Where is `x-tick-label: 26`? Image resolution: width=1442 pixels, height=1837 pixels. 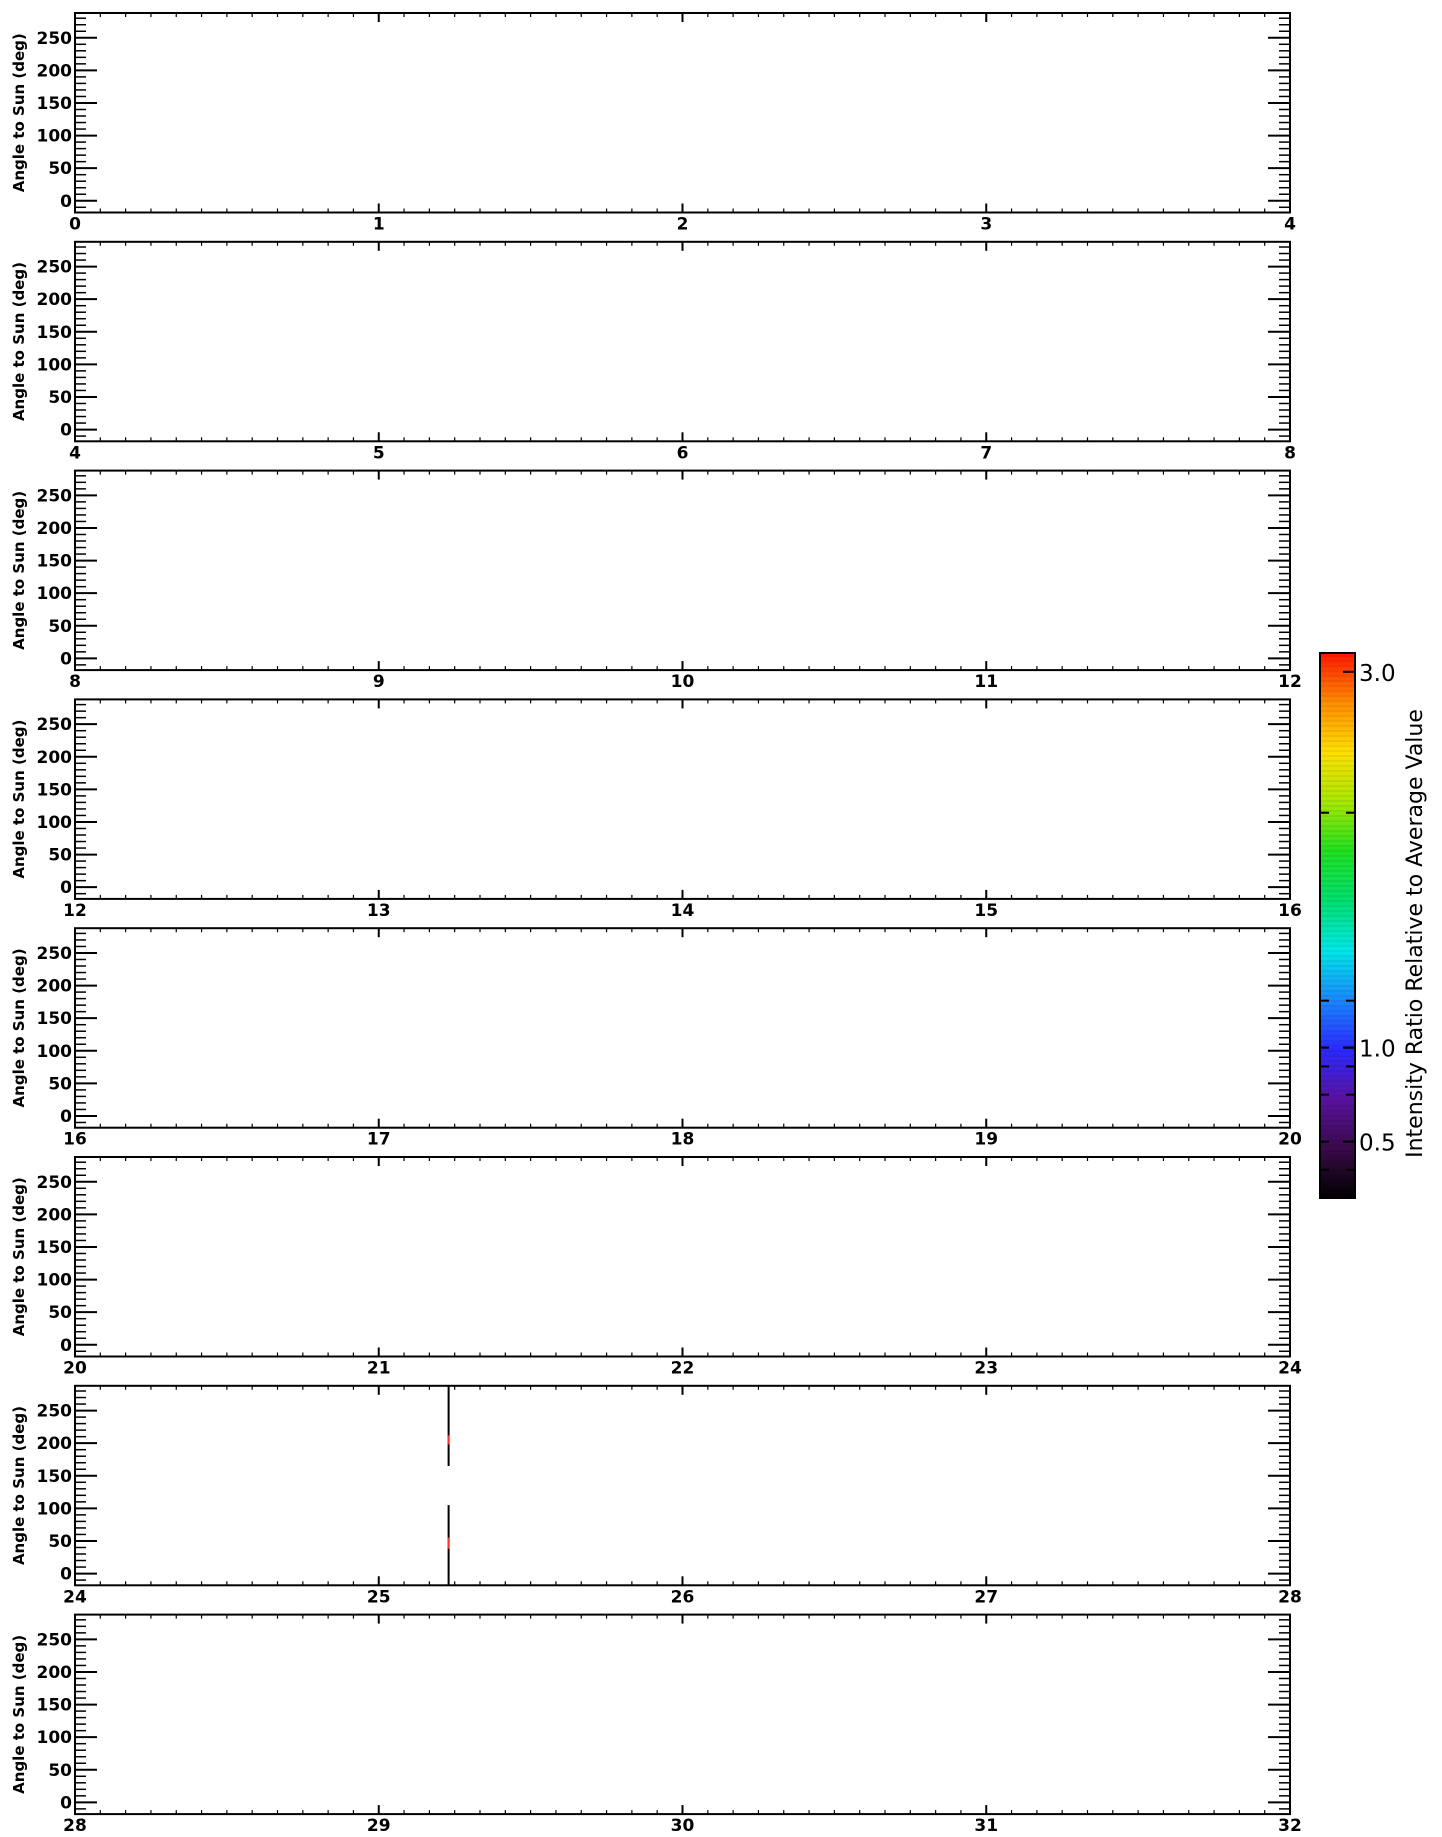
x-tick-label: 26 is located at coordinates (683, 1597).